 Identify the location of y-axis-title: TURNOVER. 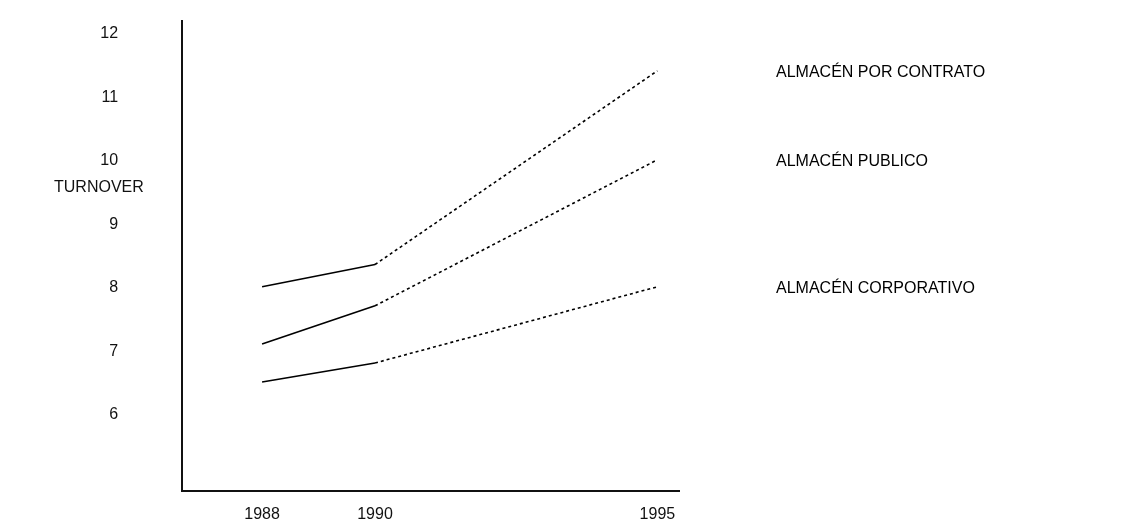
(99, 186).